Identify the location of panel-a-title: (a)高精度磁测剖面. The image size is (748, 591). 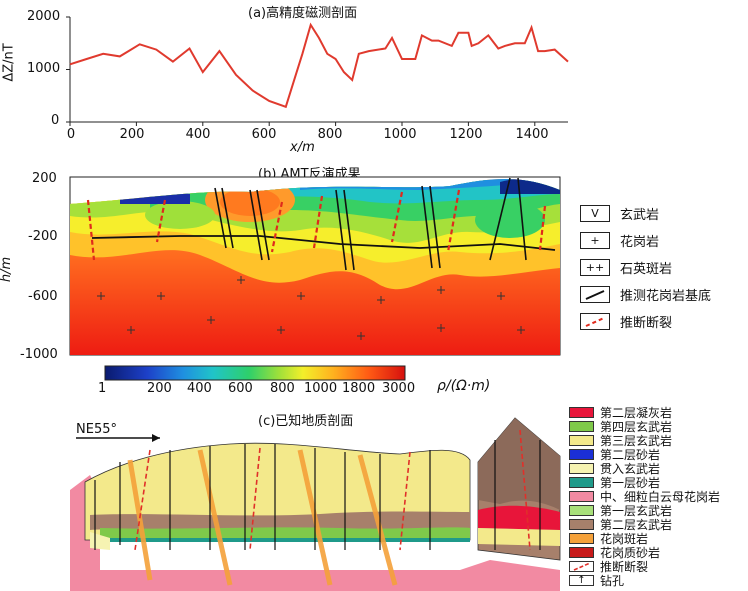
(303, 13).